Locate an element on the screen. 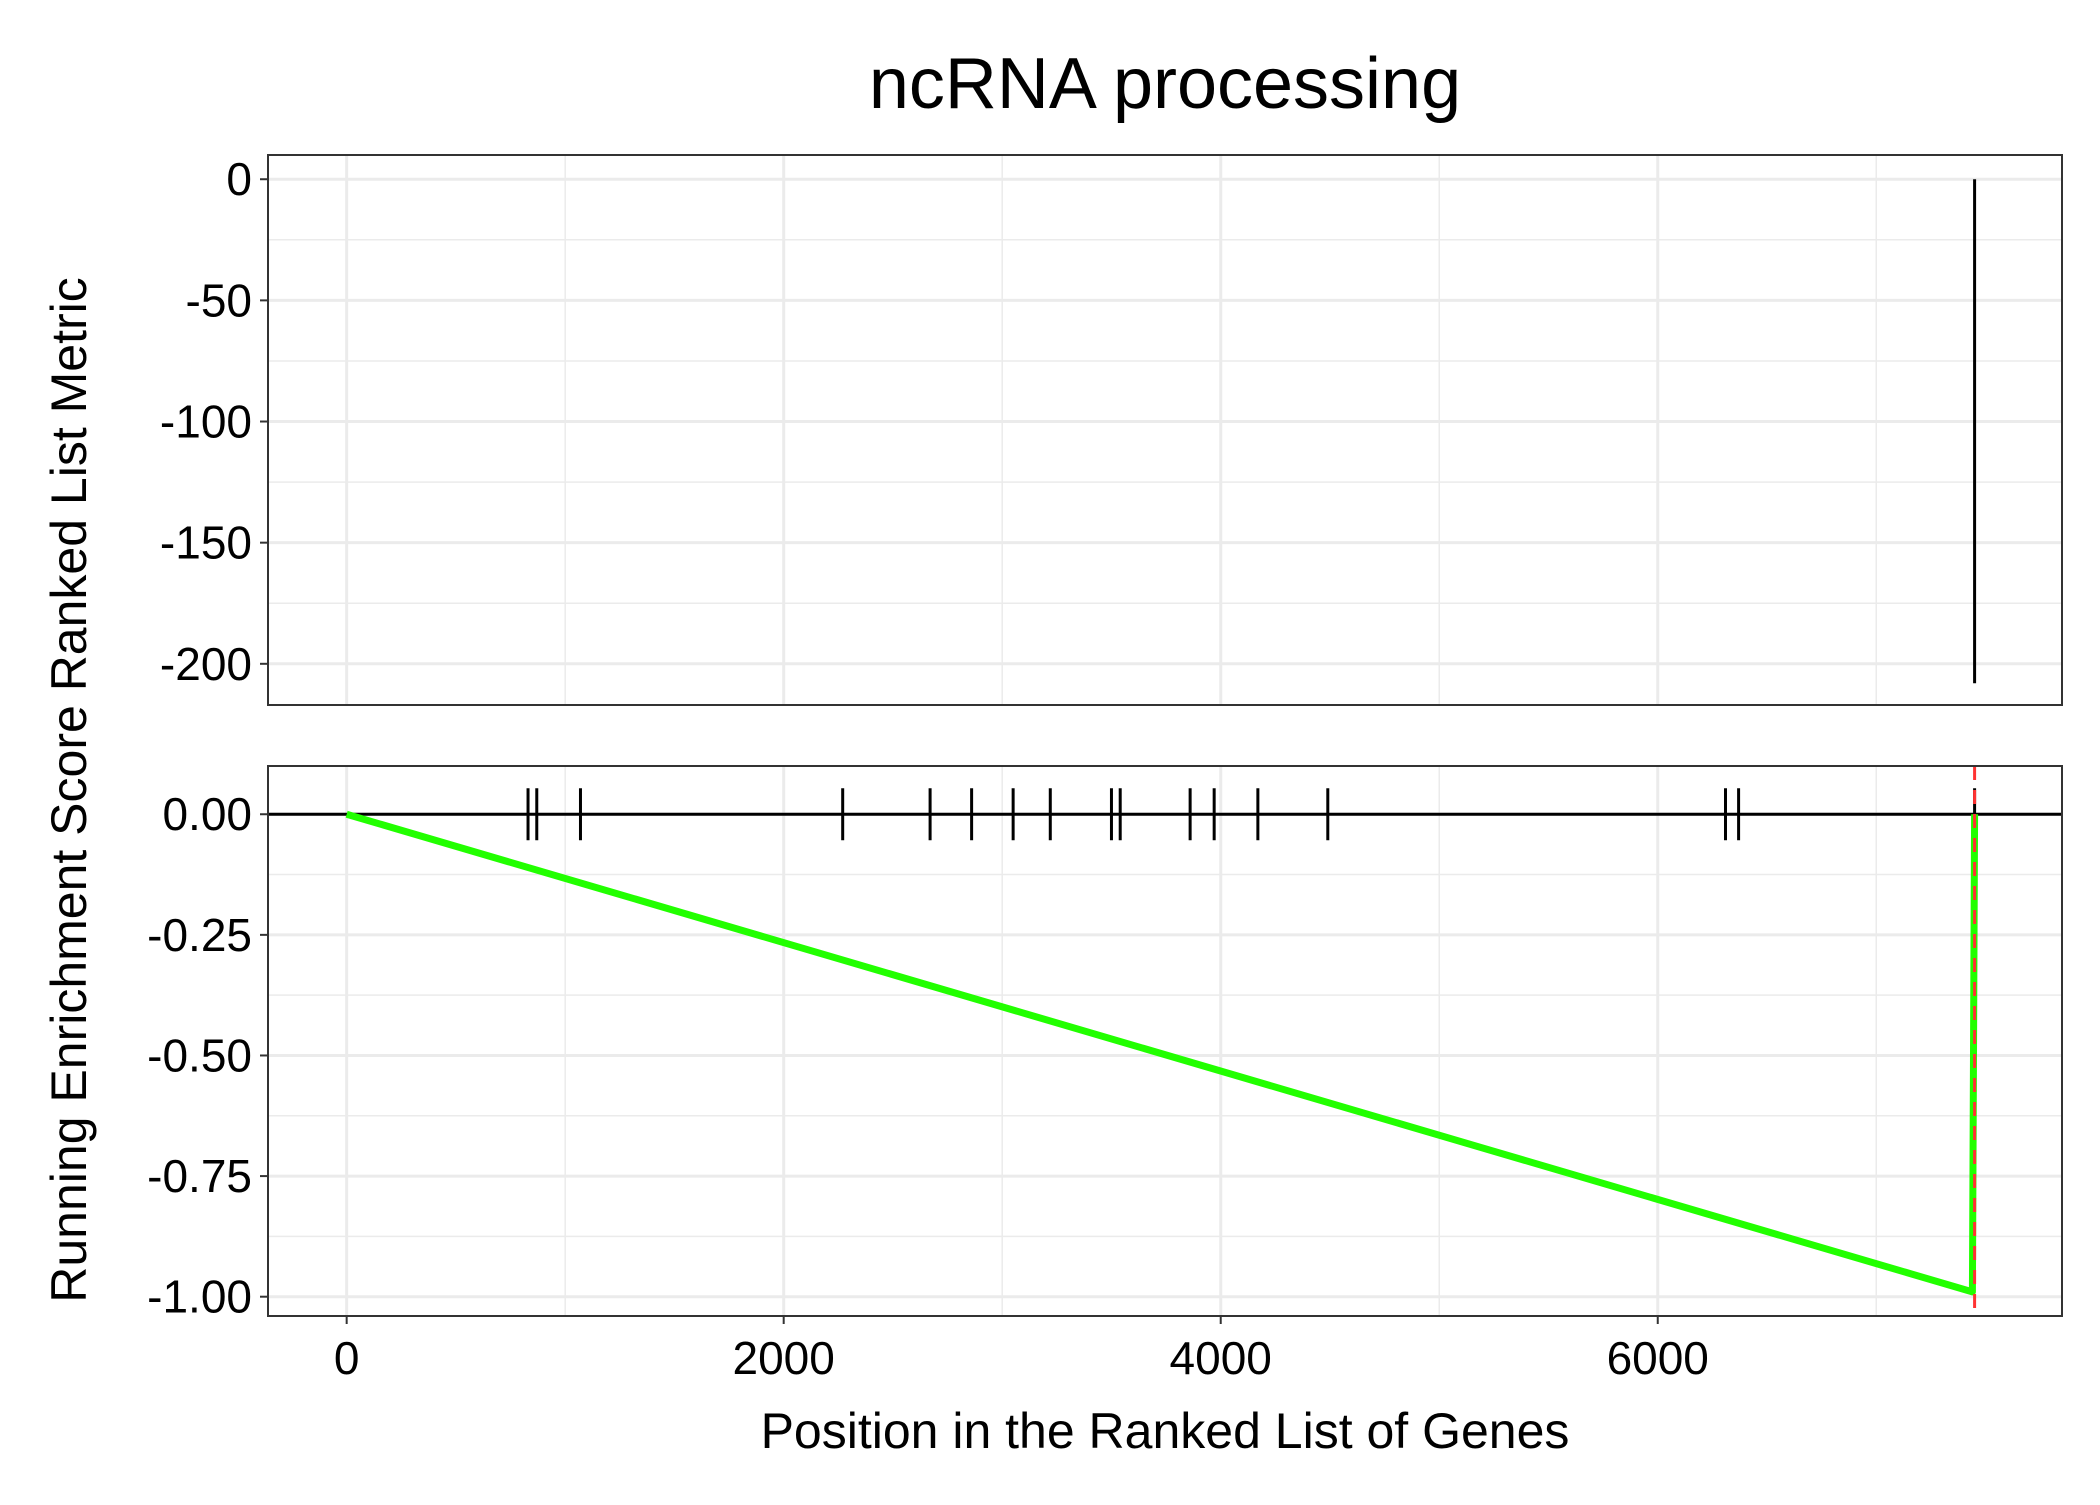 This screenshot has height=1505, width=2100. enrichment-y-tick-label: -0.50 is located at coordinates (199, 1055).